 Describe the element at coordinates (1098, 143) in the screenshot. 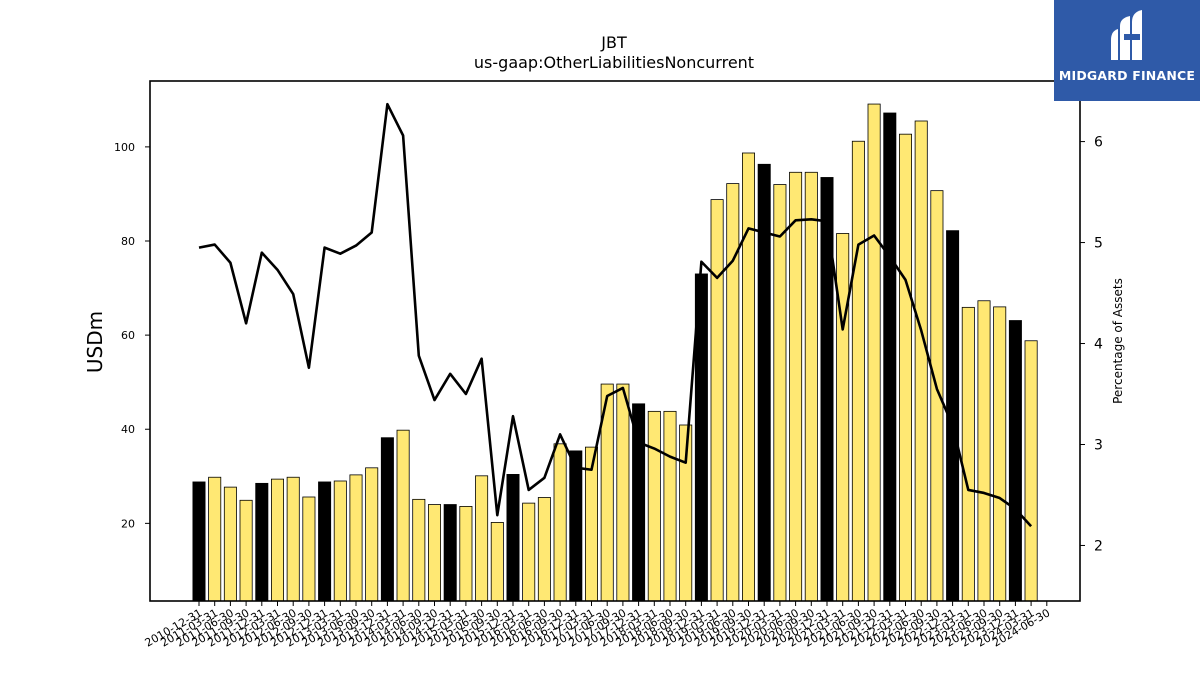

I see `right-tick-label: 6` at that location.